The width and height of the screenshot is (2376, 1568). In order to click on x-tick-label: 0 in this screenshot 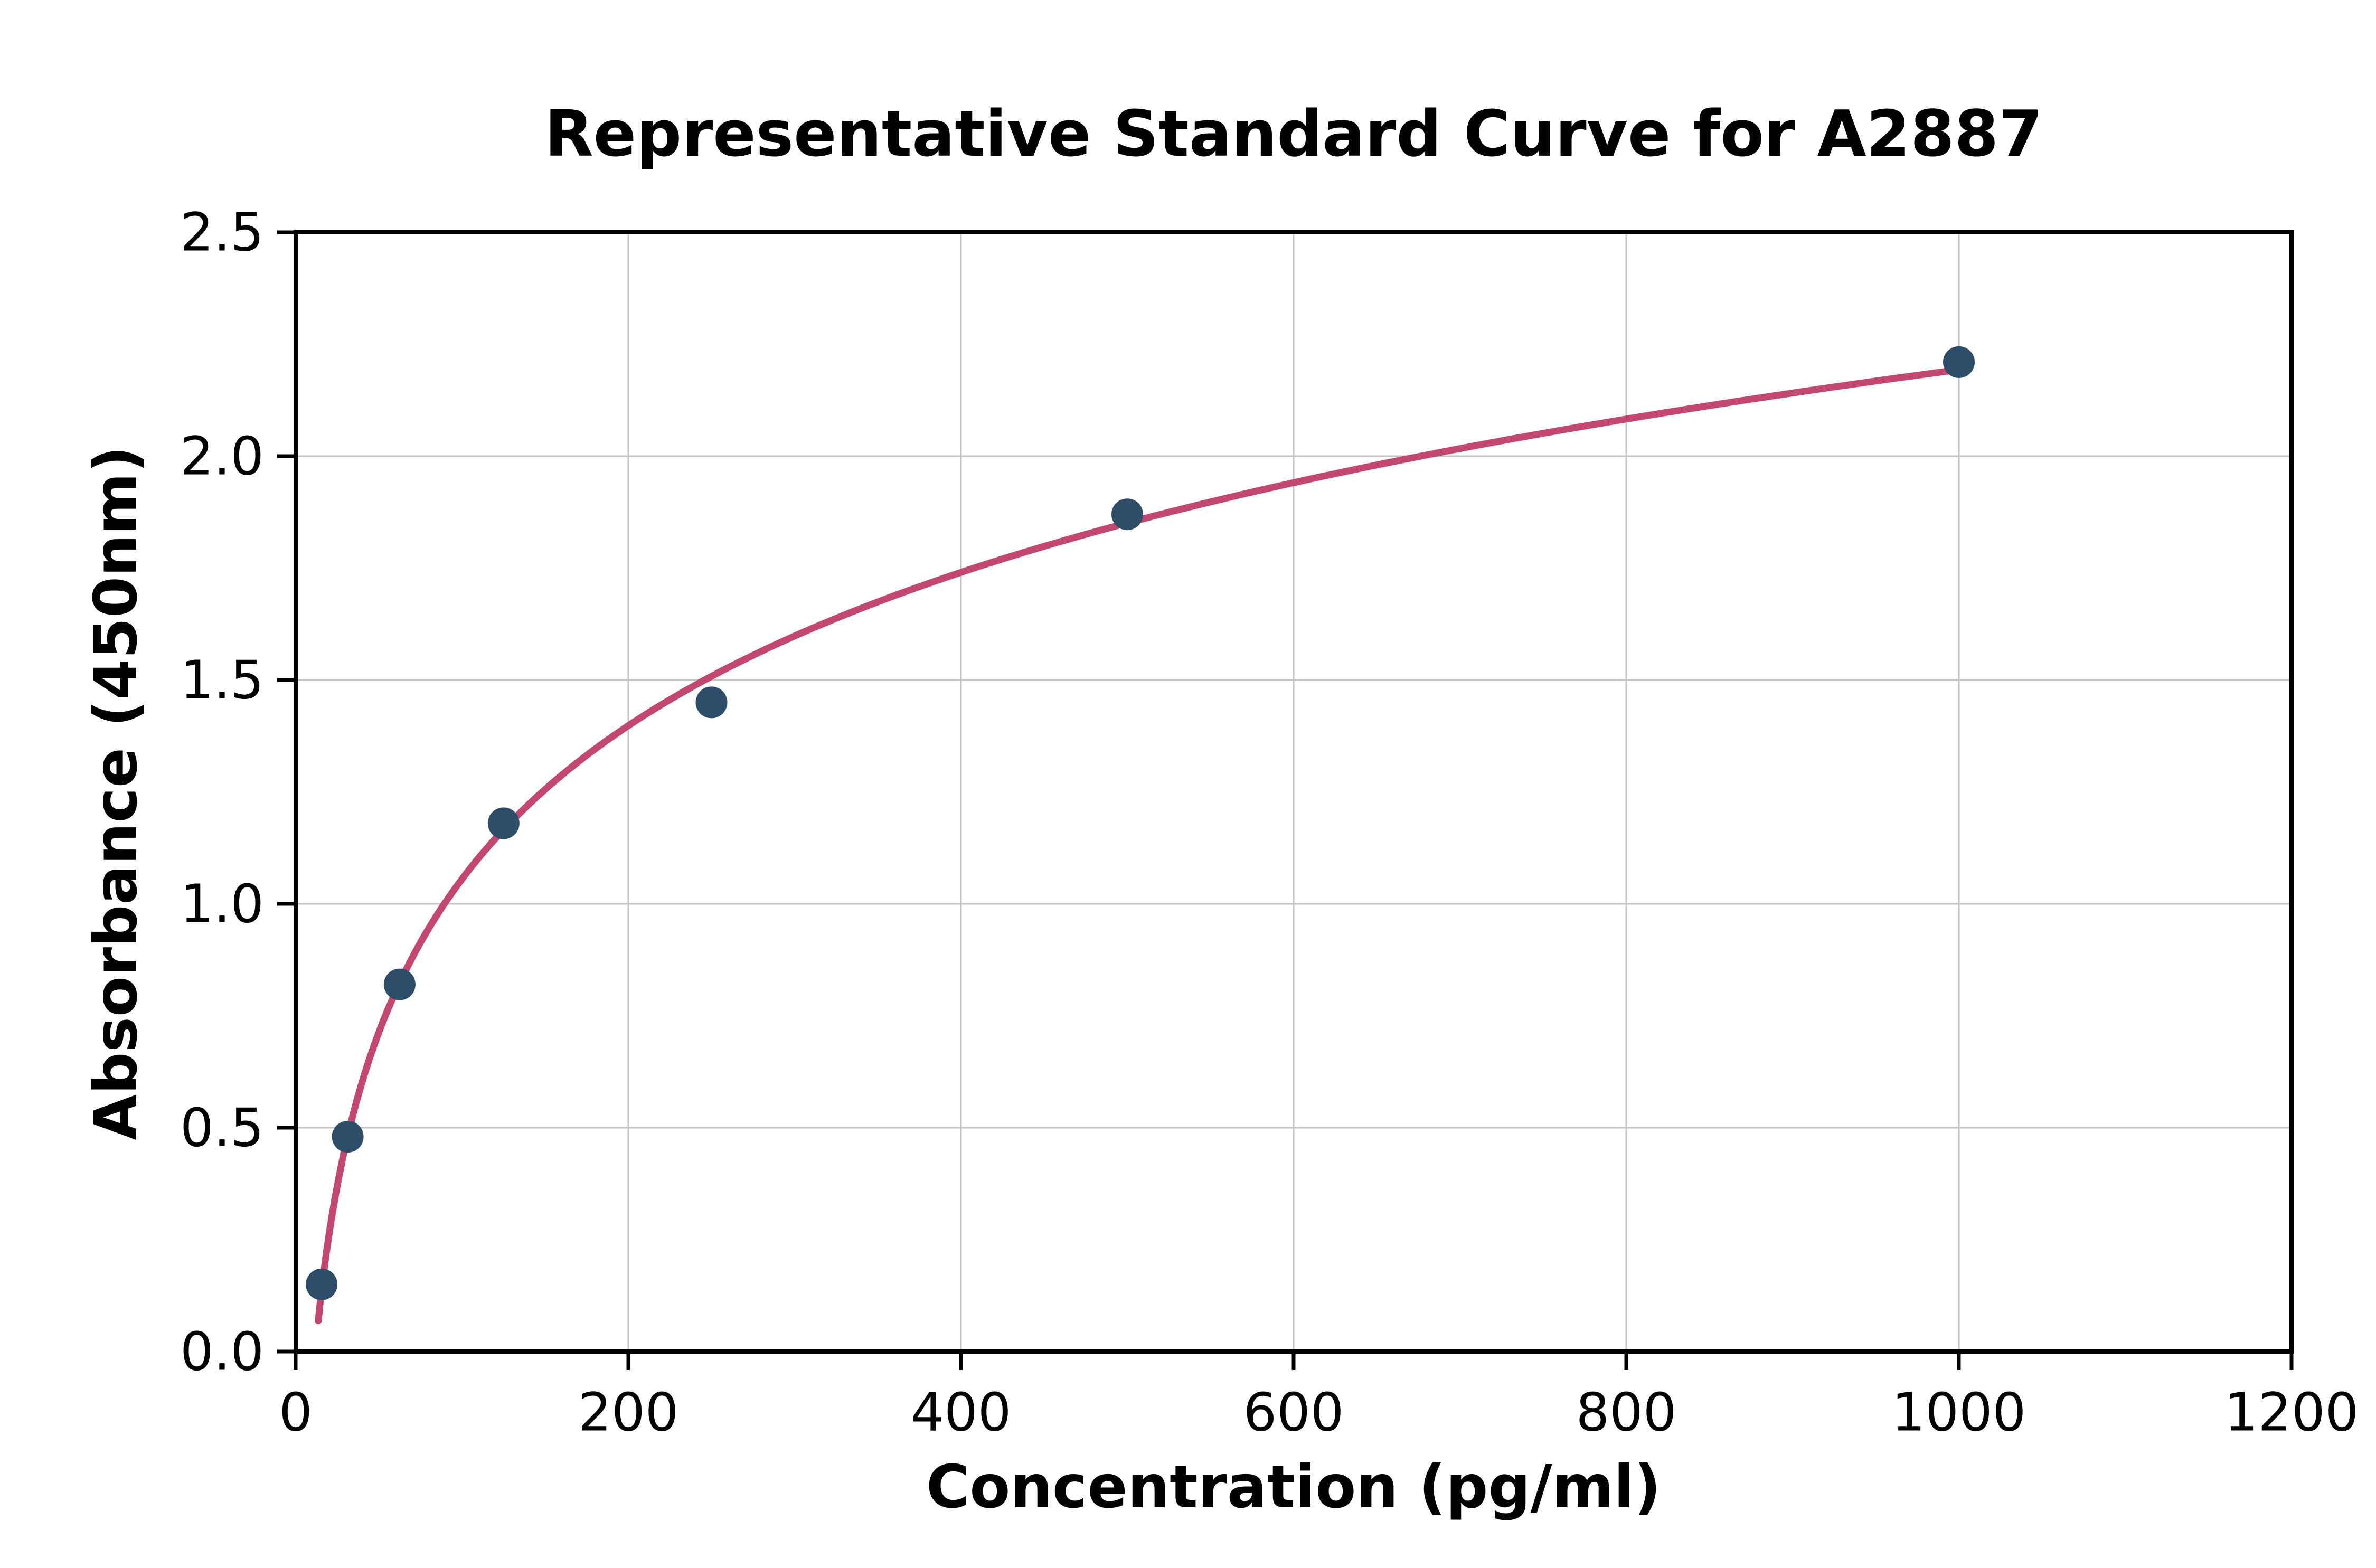, I will do `click(296, 1412)`.